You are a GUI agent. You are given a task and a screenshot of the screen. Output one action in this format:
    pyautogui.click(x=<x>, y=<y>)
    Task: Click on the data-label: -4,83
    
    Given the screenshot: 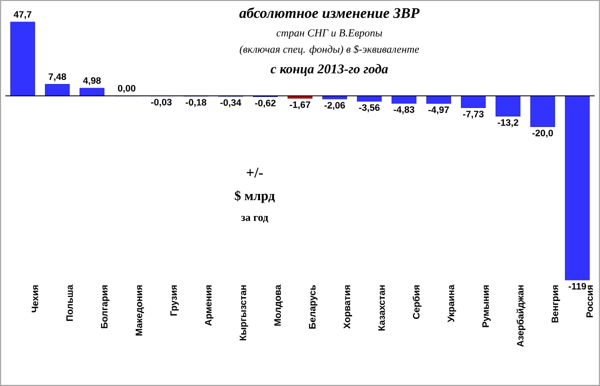 What is the action you would take?
    pyautogui.click(x=404, y=110)
    